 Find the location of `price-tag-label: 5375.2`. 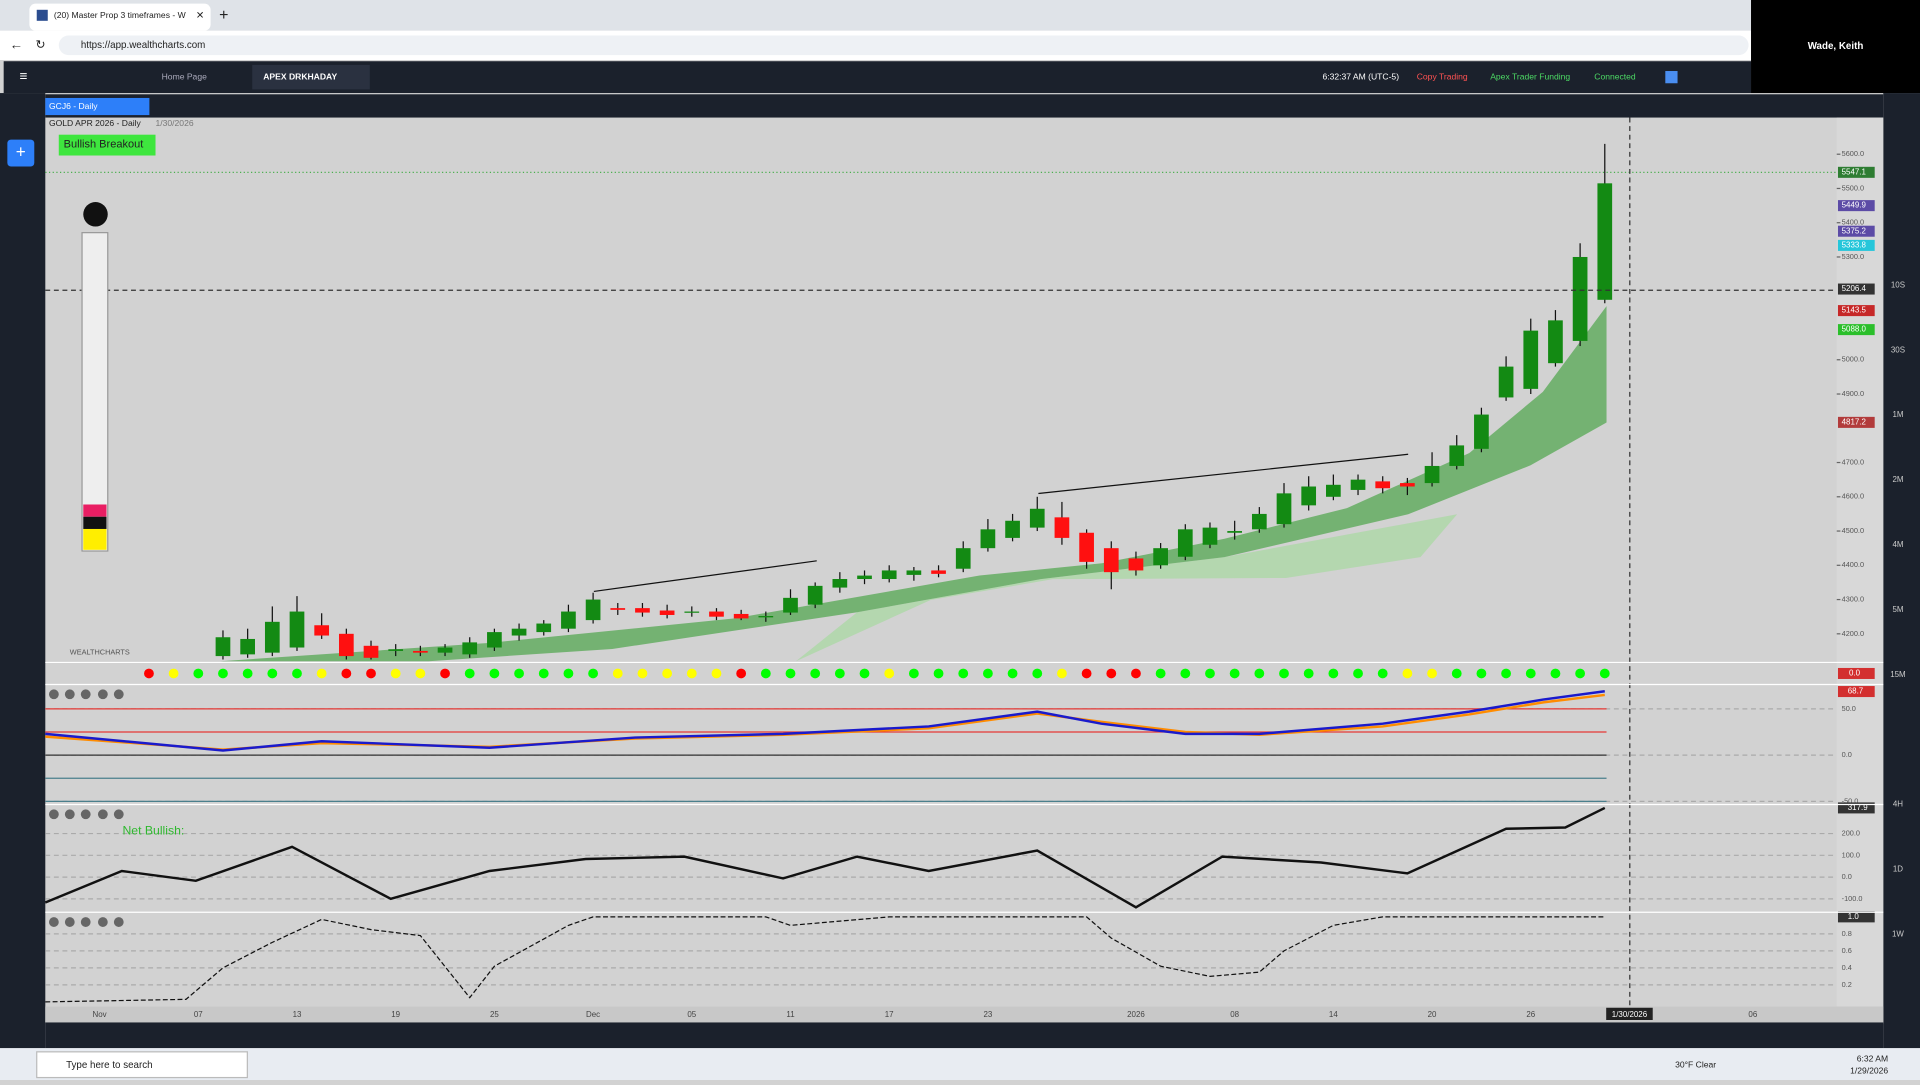

price-tag-label: 5375.2 is located at coordinates (1854, 230).